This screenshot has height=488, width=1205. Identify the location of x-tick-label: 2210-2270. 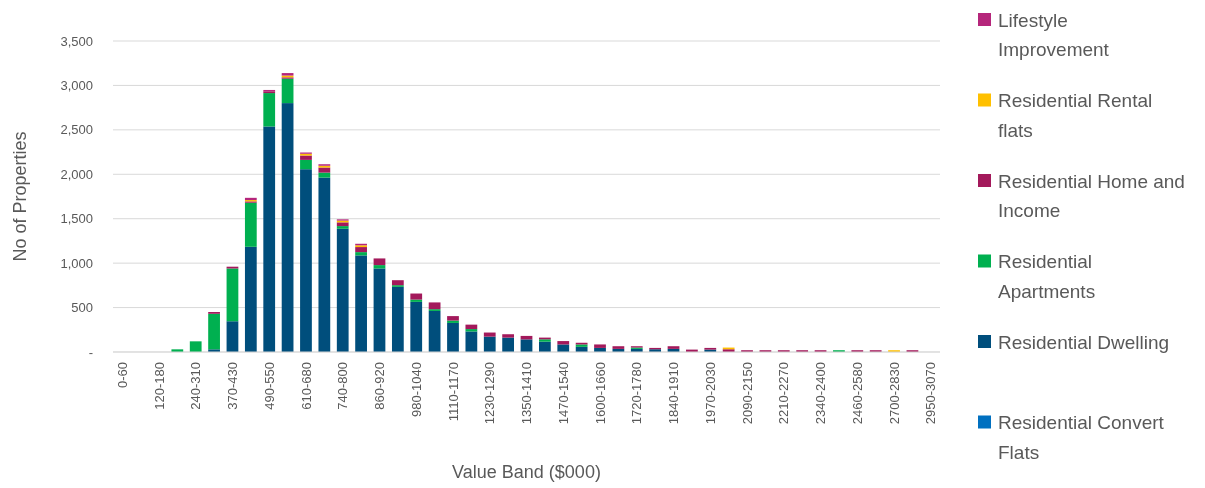
(784, 393).